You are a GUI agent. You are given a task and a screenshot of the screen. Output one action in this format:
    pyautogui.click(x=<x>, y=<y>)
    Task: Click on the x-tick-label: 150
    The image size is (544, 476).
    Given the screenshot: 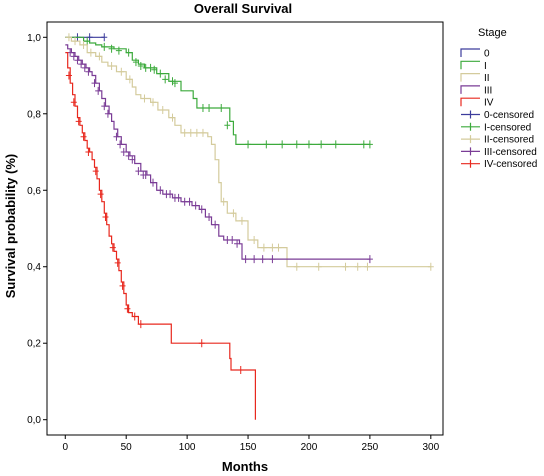 What is the action you would take?
    pyautogui.click(x=248, y=447)
    